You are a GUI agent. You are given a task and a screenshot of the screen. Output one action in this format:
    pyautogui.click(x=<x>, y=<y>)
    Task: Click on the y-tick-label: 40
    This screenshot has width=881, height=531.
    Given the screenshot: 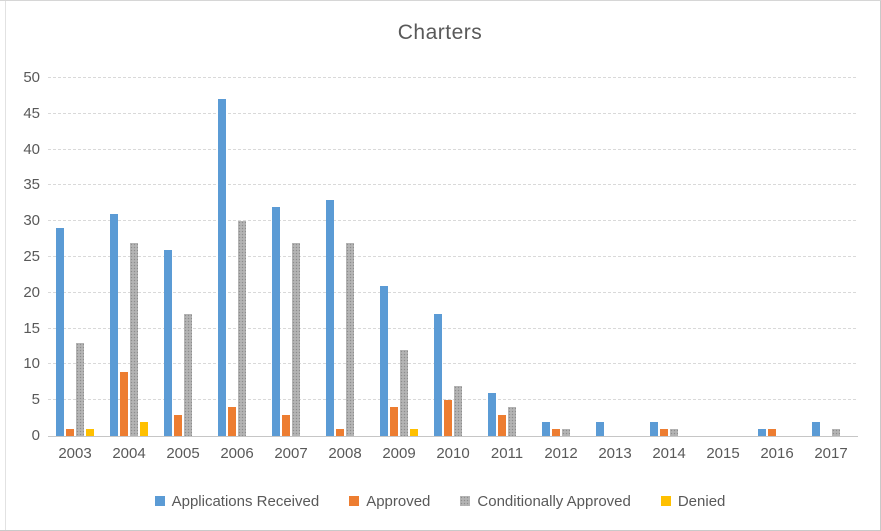 What is the action you would take?
    pyautogui.click(x=31, y=149)
    